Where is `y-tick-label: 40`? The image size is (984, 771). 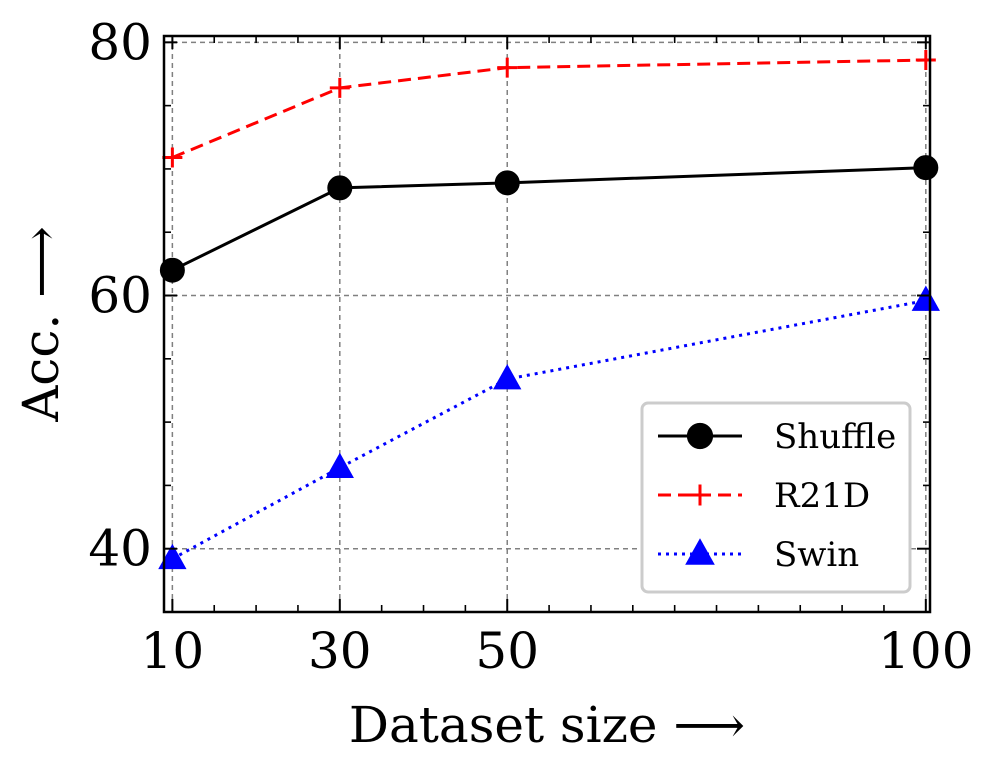 y-tick-label: 40 is located at coordinates (120, 549).